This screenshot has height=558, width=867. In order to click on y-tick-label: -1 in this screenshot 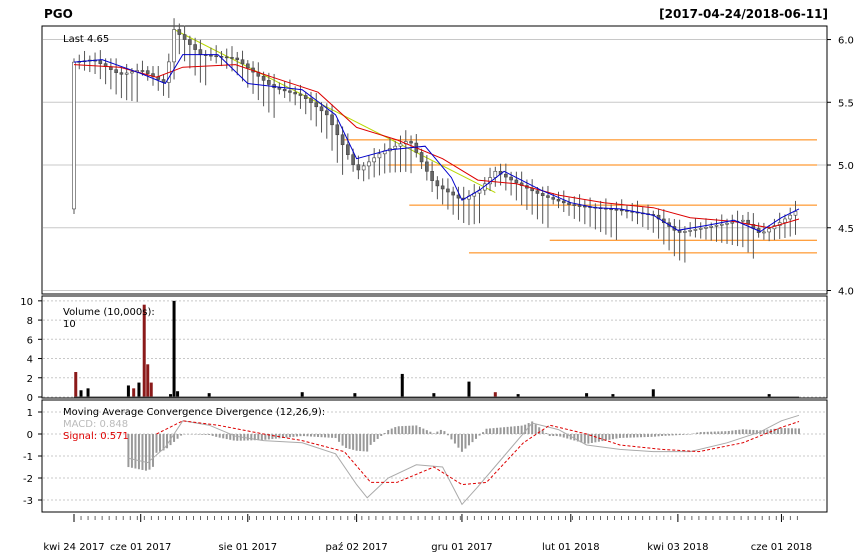, I will do `click(28, 457)`.